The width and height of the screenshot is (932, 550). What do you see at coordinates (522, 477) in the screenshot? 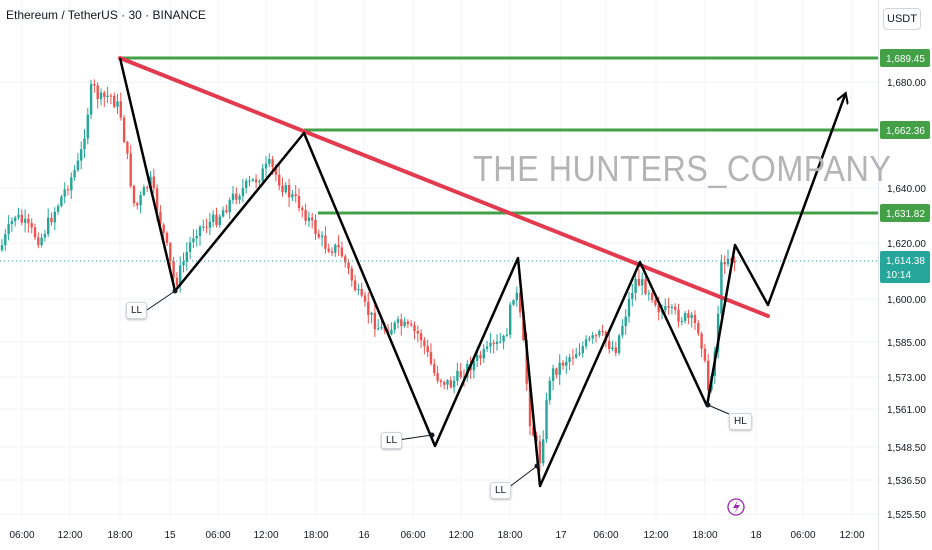
I see `label-pointer` at bounding box center [522, 477].